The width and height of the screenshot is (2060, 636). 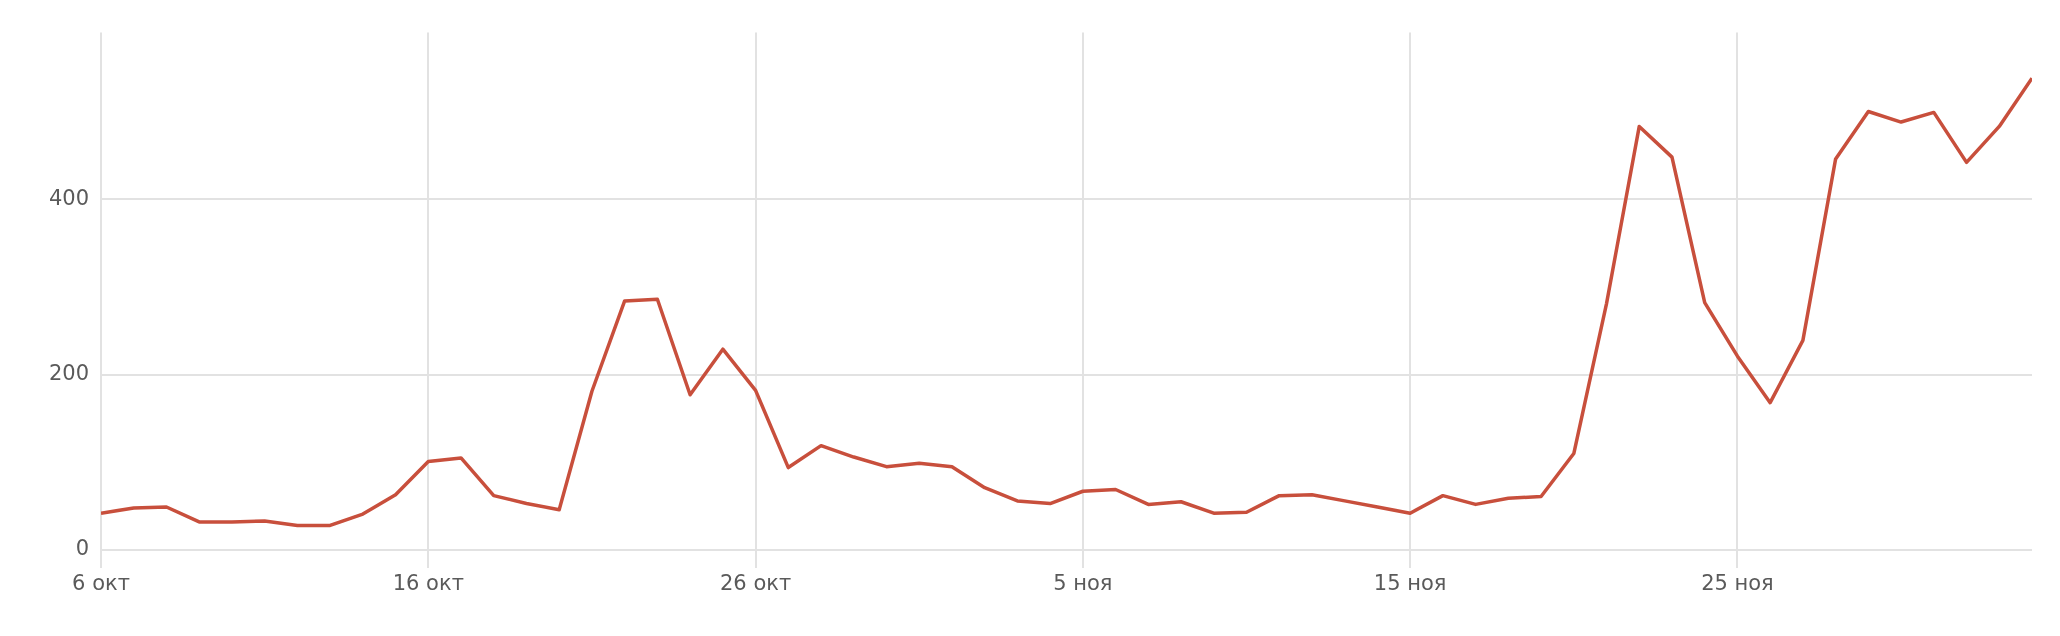 I want to click on y-tick-label: 0, so click(x=82, y=548).